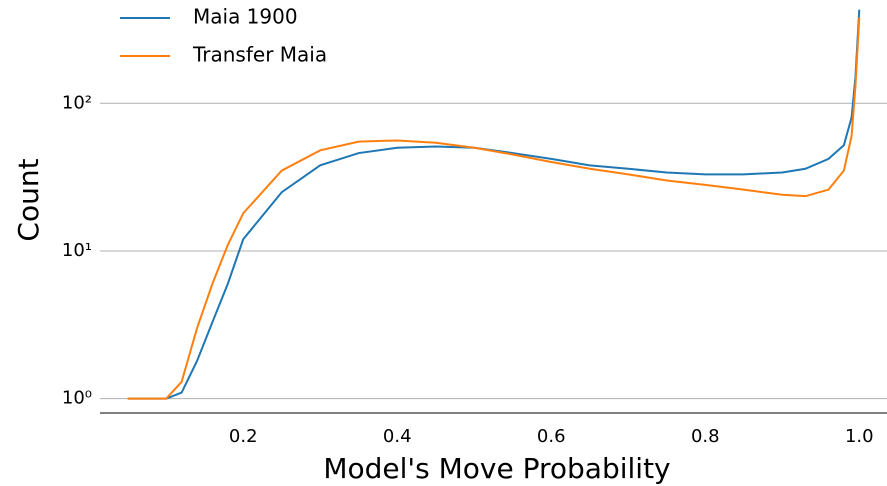  What do you see at coordinates (705, 436) in the screenshot?
I see `x-tick-label: 0.8` at bounding box center [705, 436].